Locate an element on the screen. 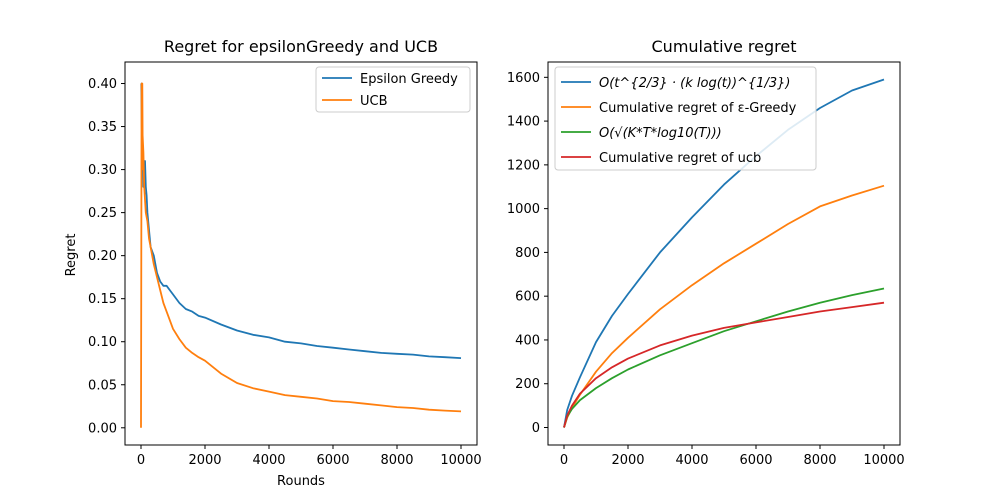 The image size is (1000, 500). regret-xtick-label: 4000 is located at coordinates (268, 460).